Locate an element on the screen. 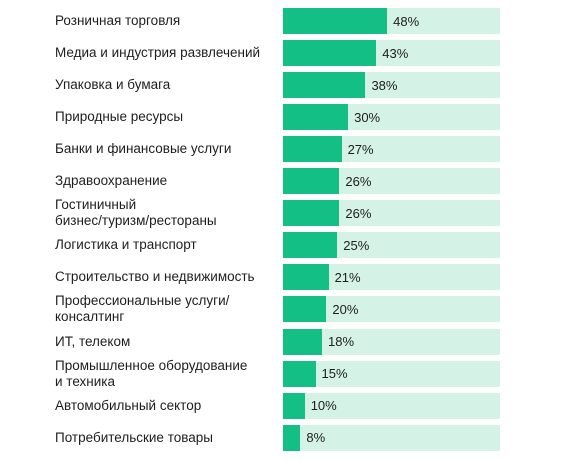 This screenshot has width=581, height=461. bar-track: 15% is located at coordinates (391, 373).